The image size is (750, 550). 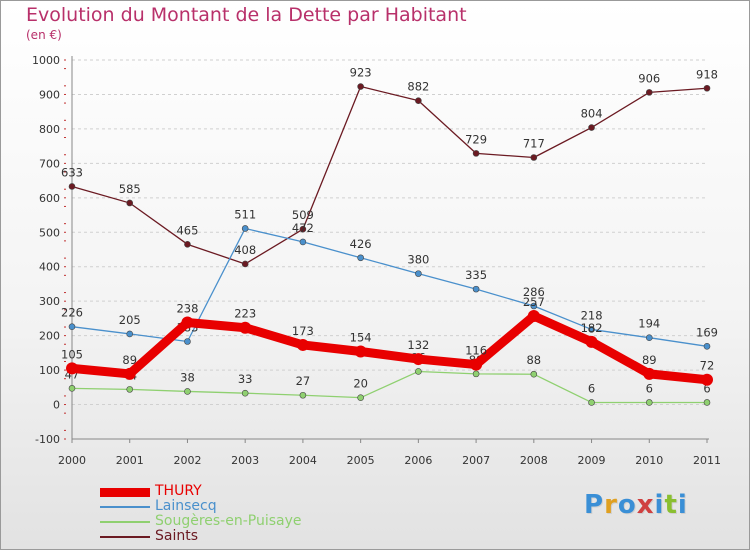 I want to click on x-tick-label: 2005, so click(x=361, y=460).